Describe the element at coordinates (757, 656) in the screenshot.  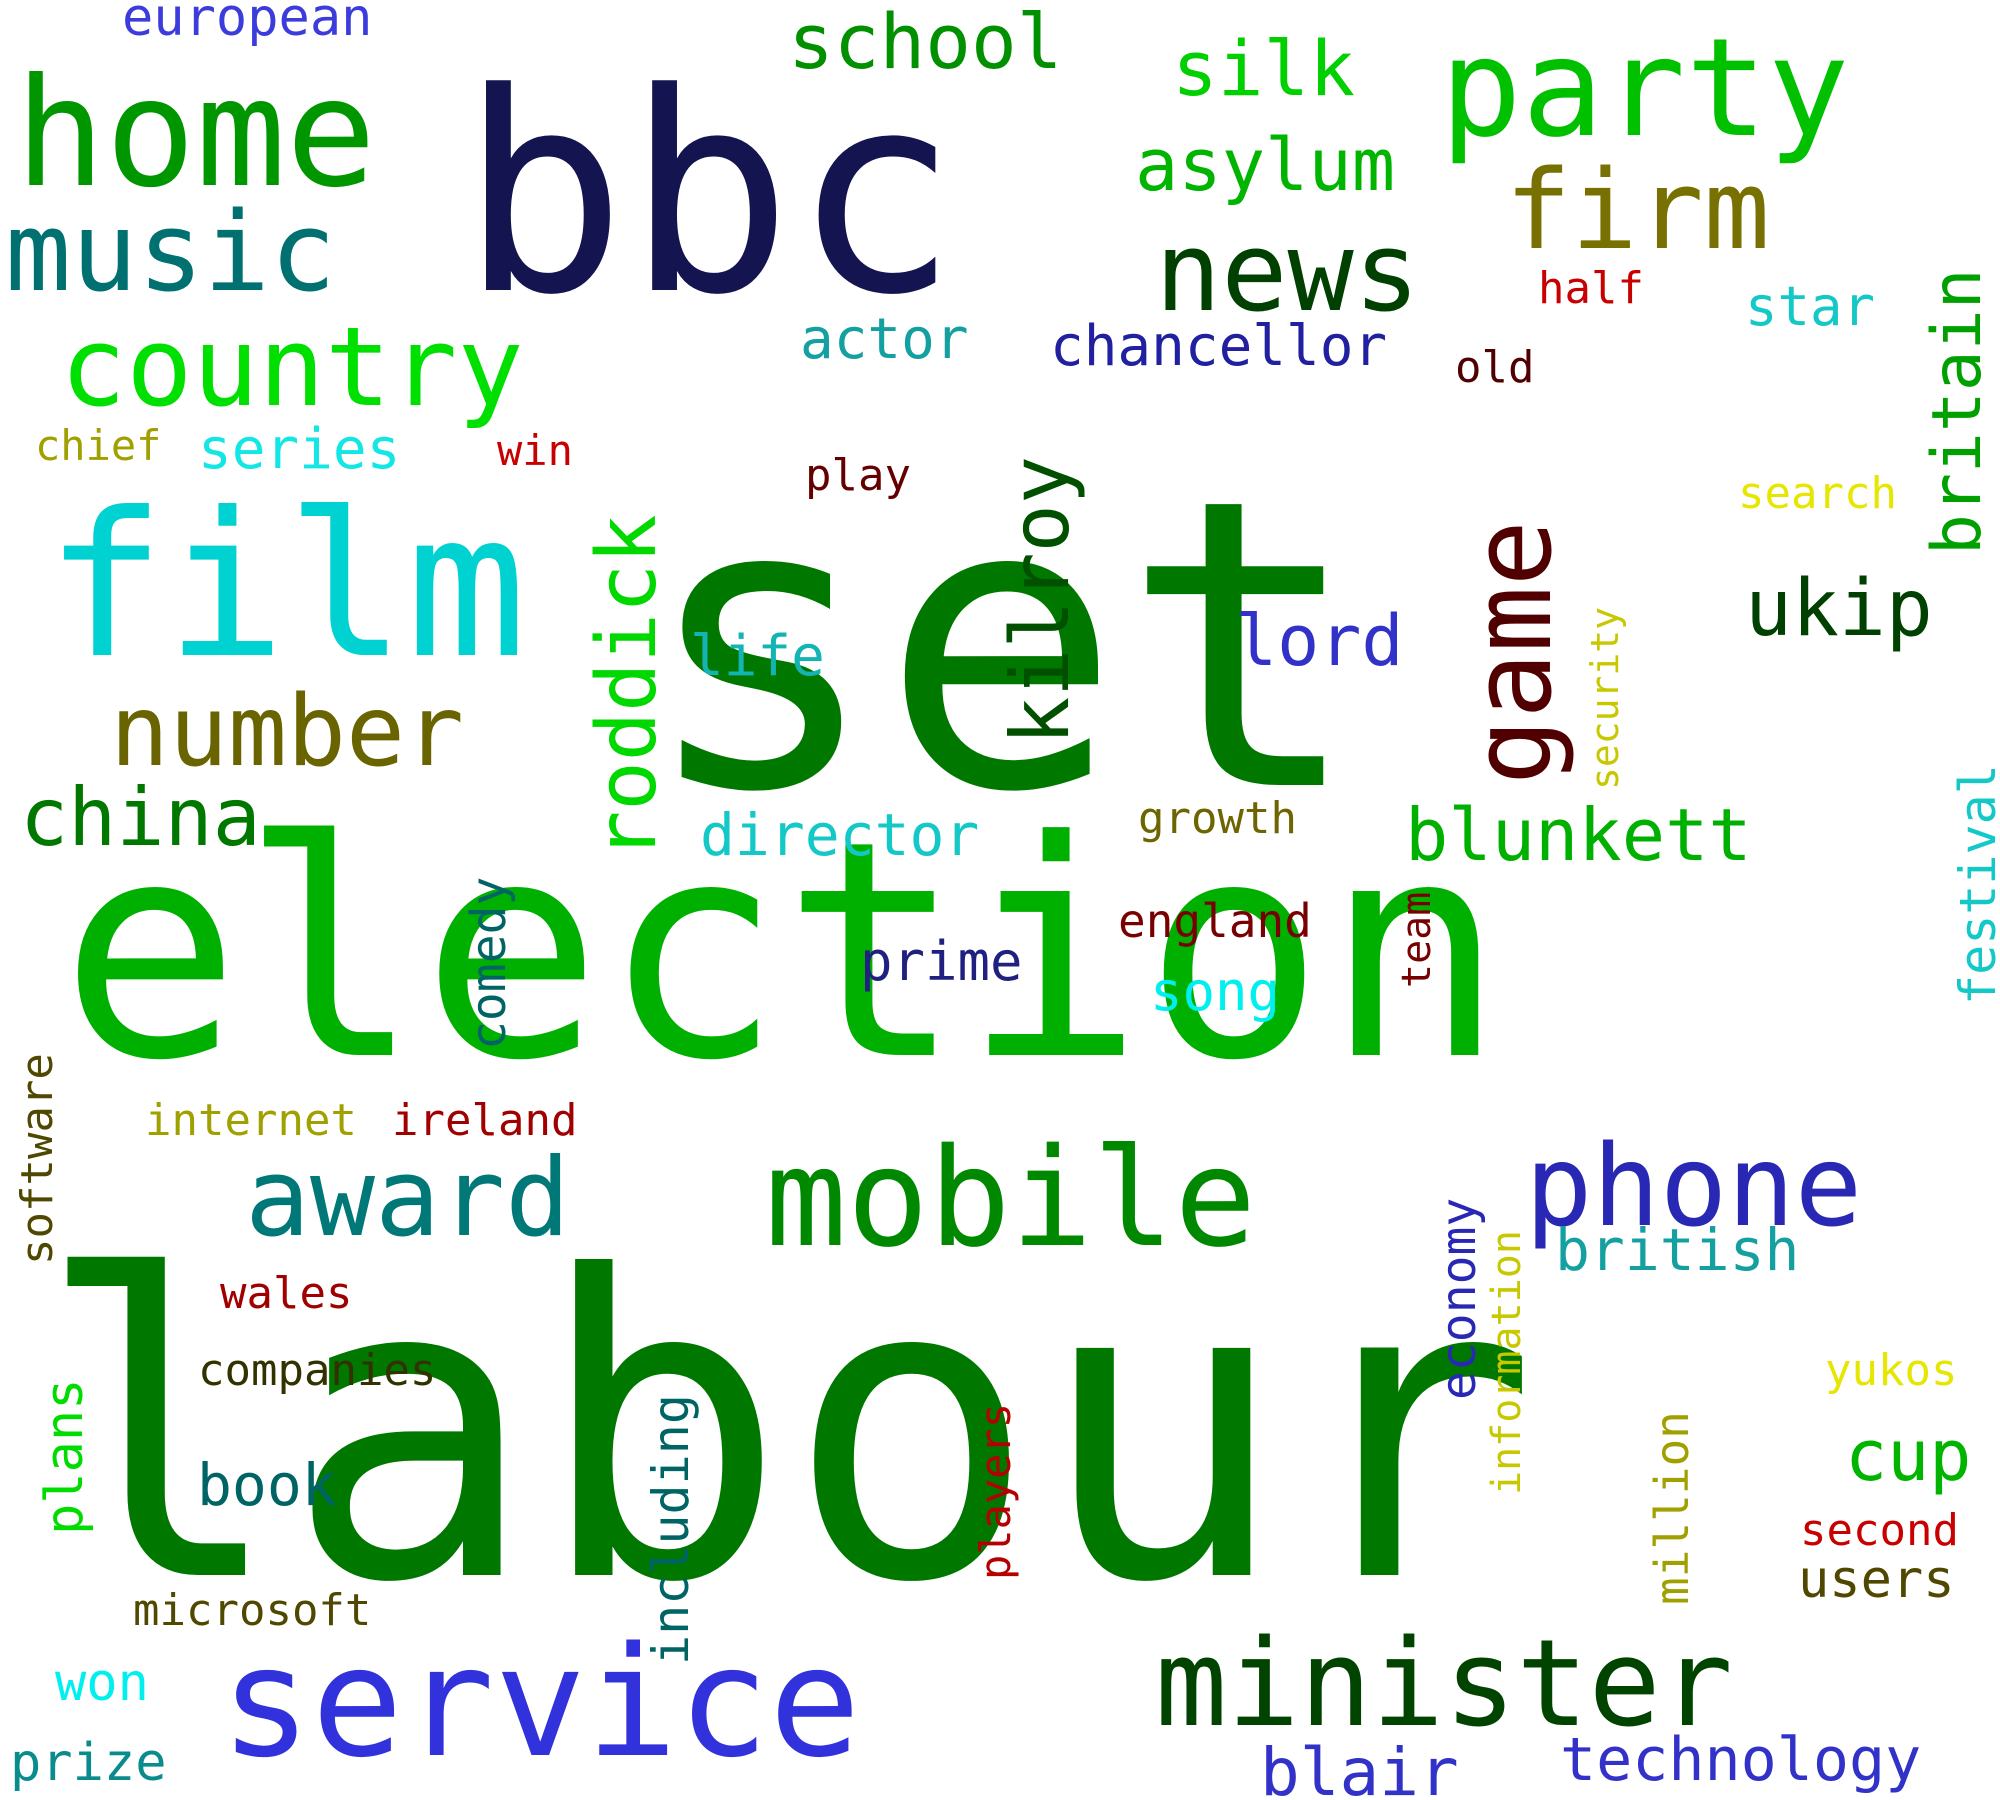
I see `word-life: life` at that location.